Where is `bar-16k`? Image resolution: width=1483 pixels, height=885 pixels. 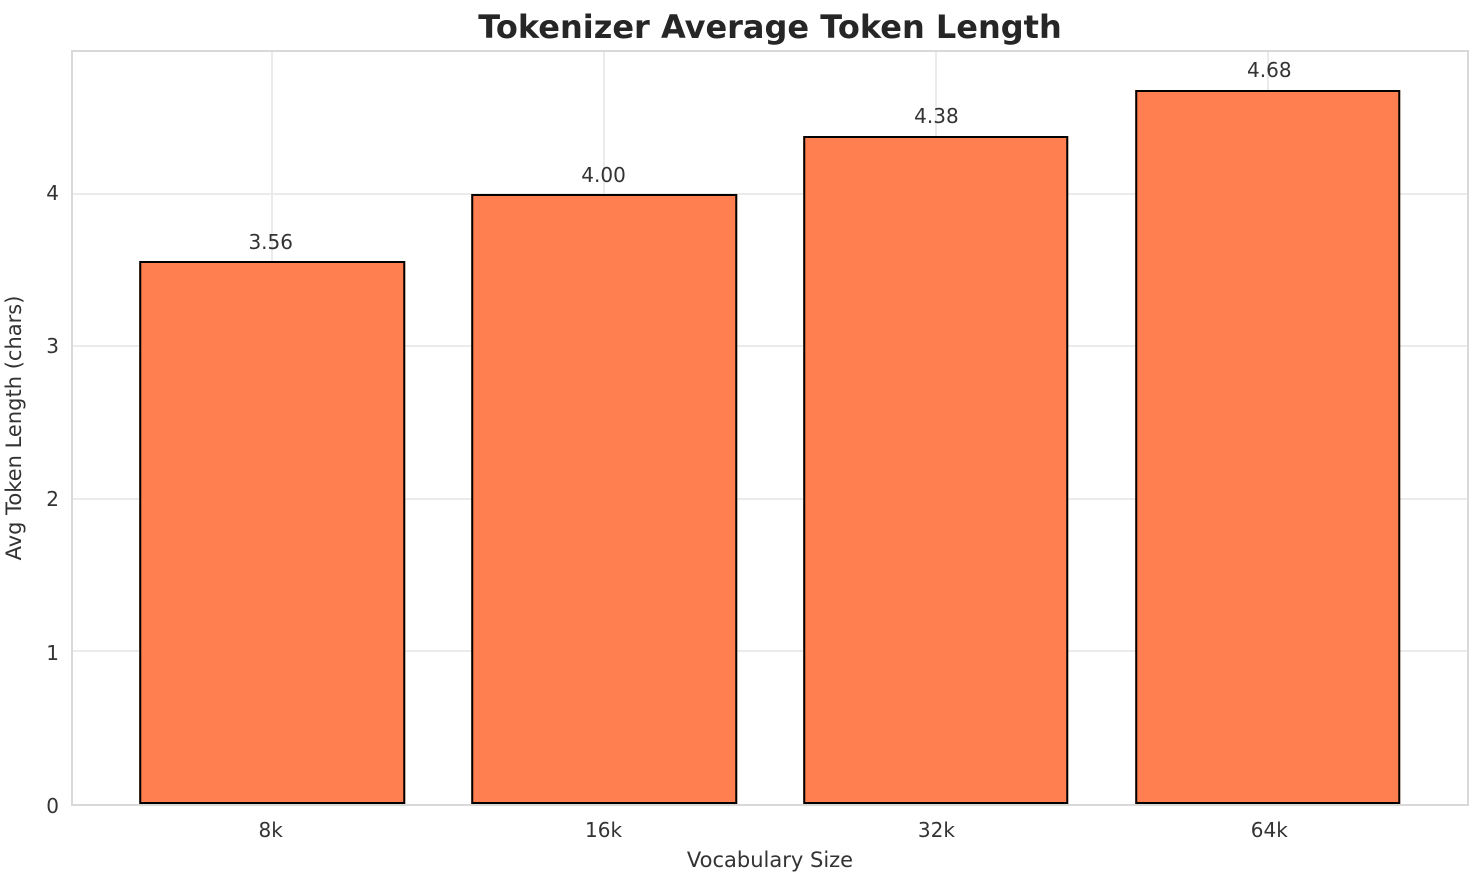 bar-16k is located at coordinates (604, 498).